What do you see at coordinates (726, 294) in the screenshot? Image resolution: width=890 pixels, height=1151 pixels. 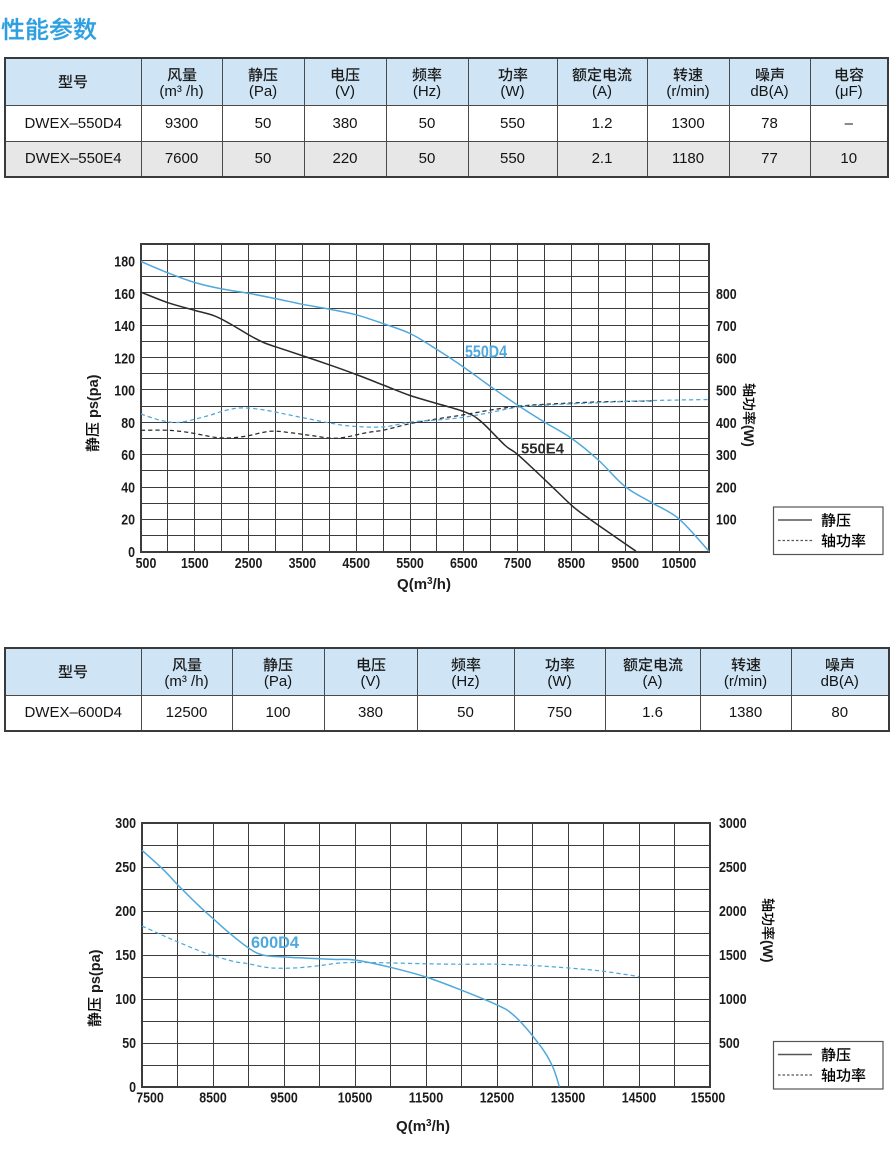 I see `svg-text: 800` at bounding box center [726, 294].